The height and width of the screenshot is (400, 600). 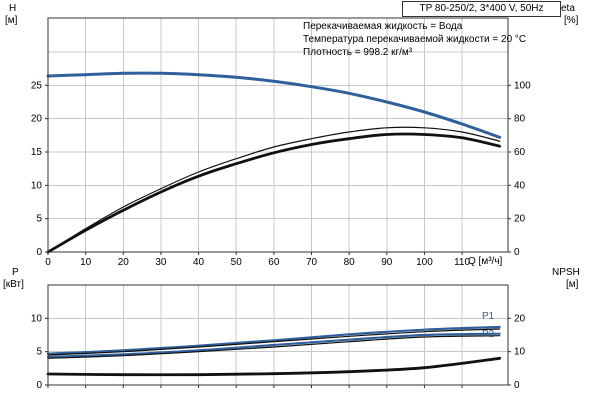 I want to click on x-tick-label: 50, so click(x=237, y=262).